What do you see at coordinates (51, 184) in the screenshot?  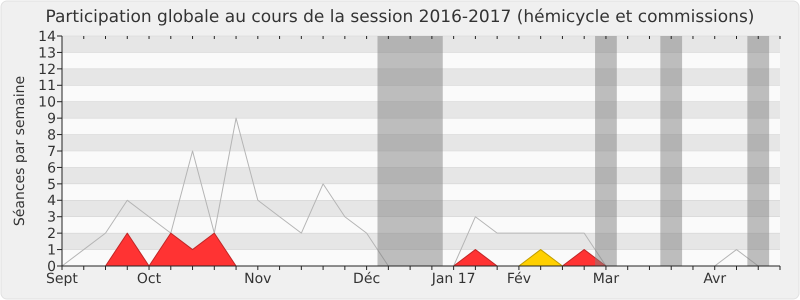 I see `y-tick-label: 5` at bounding box center [51, 184].